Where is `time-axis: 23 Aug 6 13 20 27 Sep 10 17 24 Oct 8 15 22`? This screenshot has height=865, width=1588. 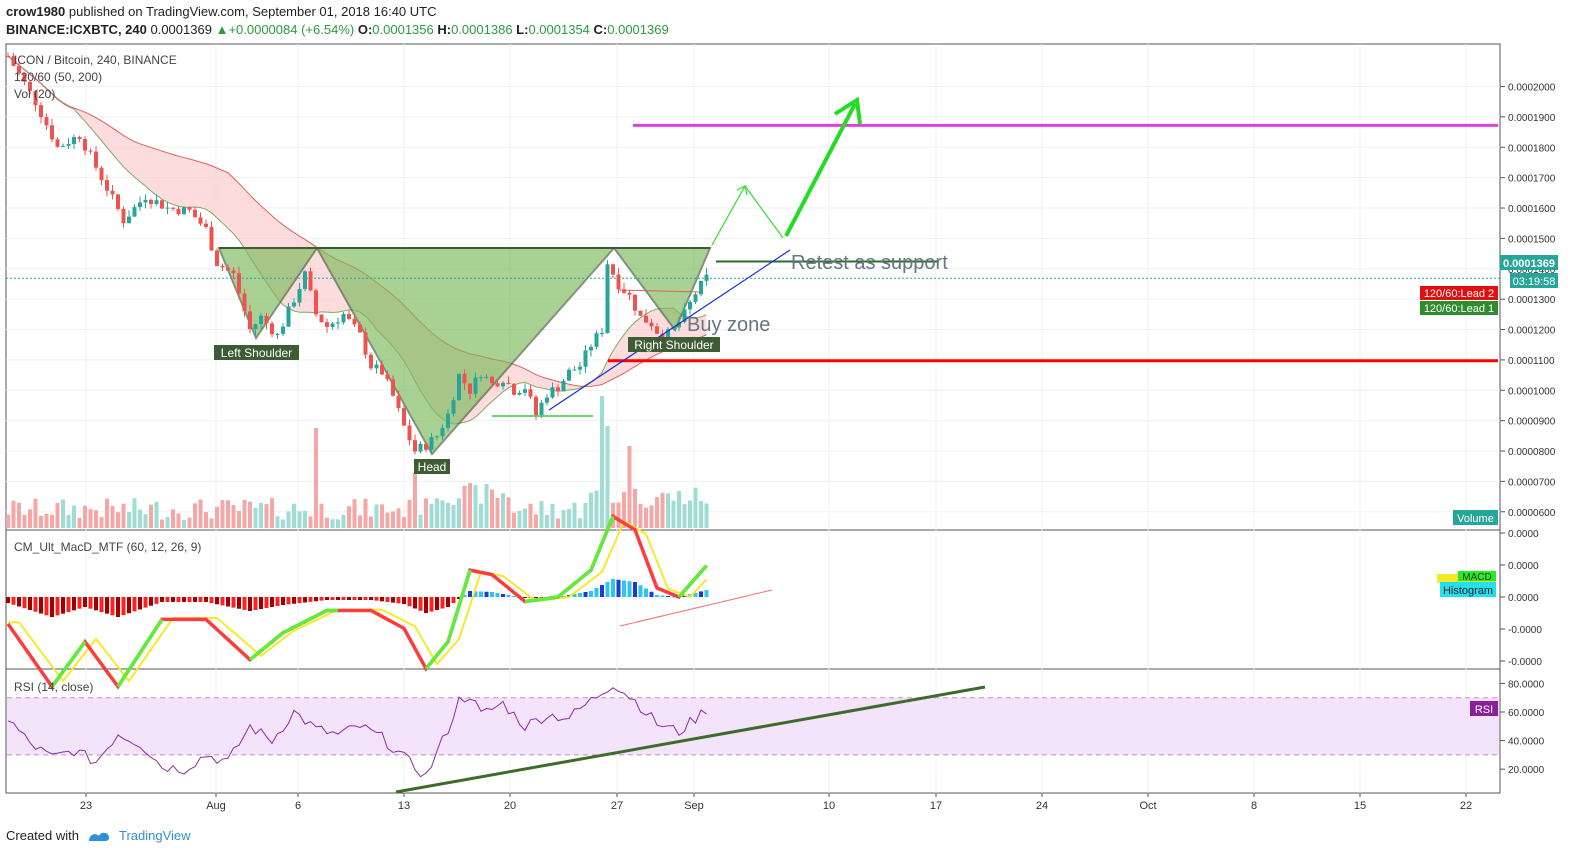 time-axis: 23 Aug 6 13 20 27 Sep 10 17 24 Oct 8 15 22 is located at coordinates (776, 802).